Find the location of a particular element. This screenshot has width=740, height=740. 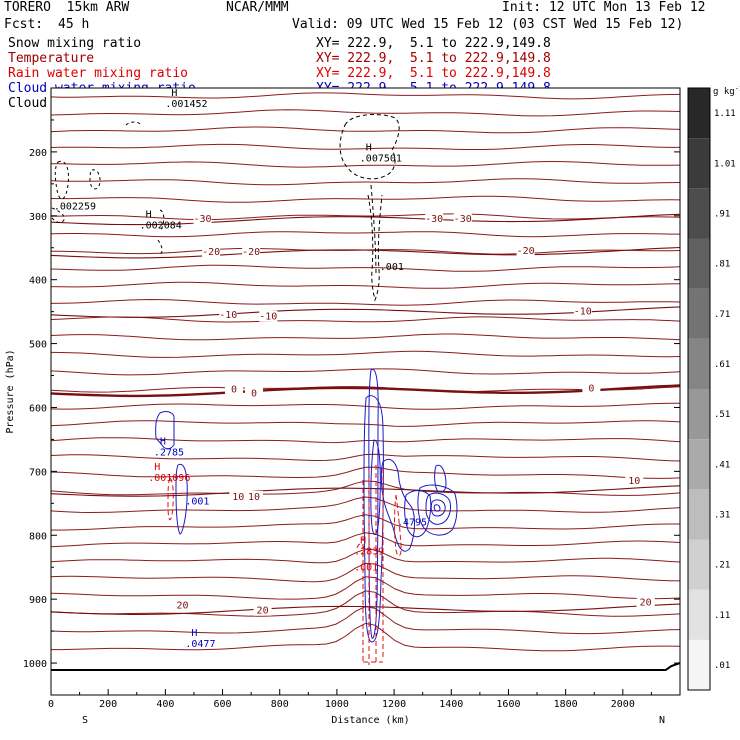

x-tick-label: 600 is located at coordinates (223, 704).